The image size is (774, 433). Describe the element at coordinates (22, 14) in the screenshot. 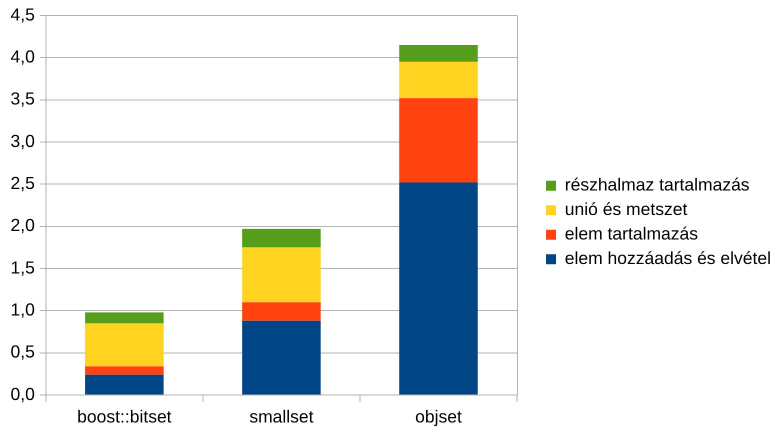

I see `y-tick-label: 4,5` at that location.